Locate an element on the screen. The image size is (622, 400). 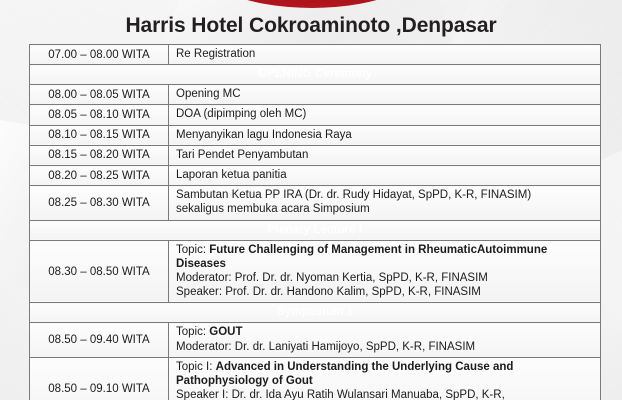
schedule-section-row: OPENING Ceremony is located at coordinates (315, 75).